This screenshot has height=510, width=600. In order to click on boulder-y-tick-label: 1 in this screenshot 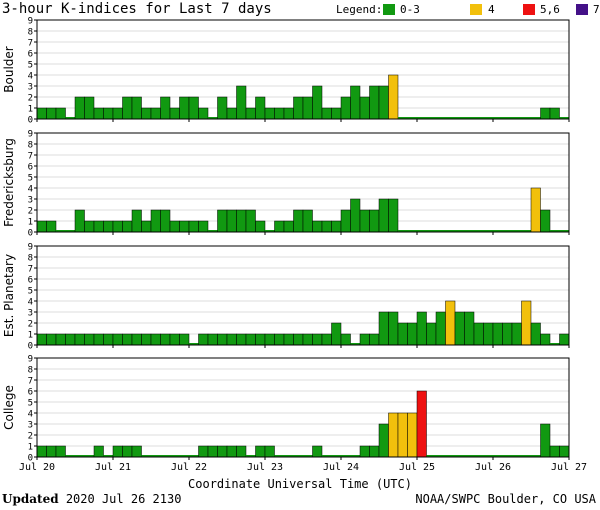, I will do `click(30, 110)`.